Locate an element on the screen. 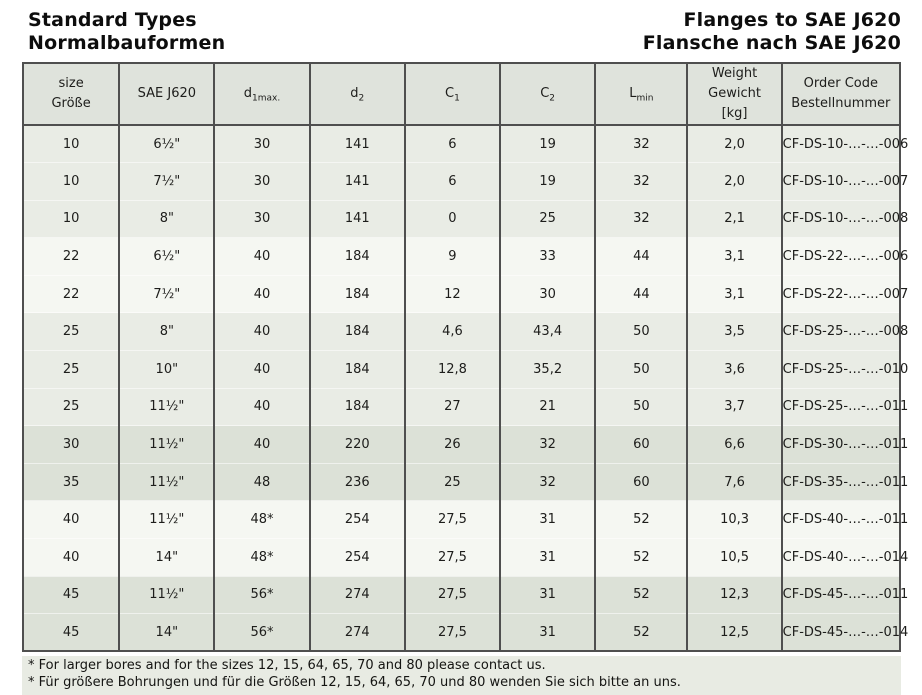  cell-order-code: CF-DS-25-…-…-008 is located at coordinates (844, 331).